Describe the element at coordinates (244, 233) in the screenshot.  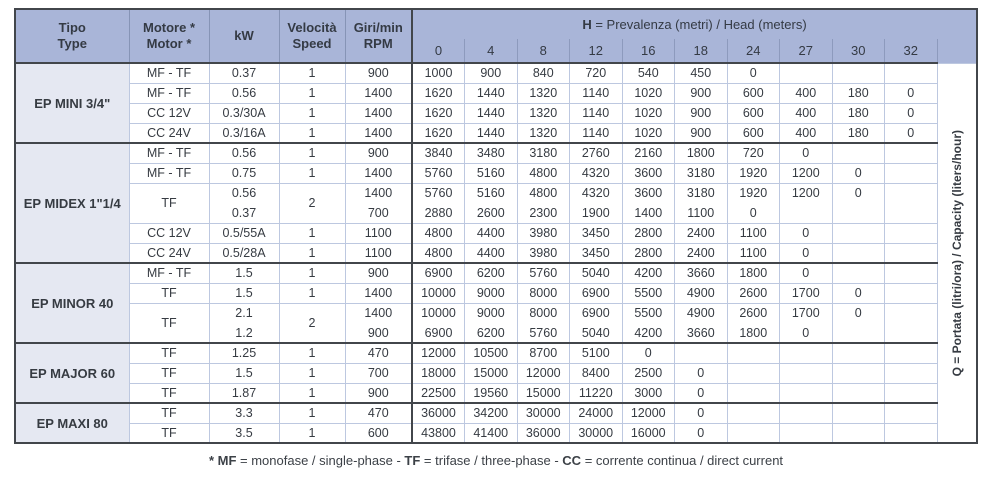
I see `kw-cell: 0.5/55A` at that location.